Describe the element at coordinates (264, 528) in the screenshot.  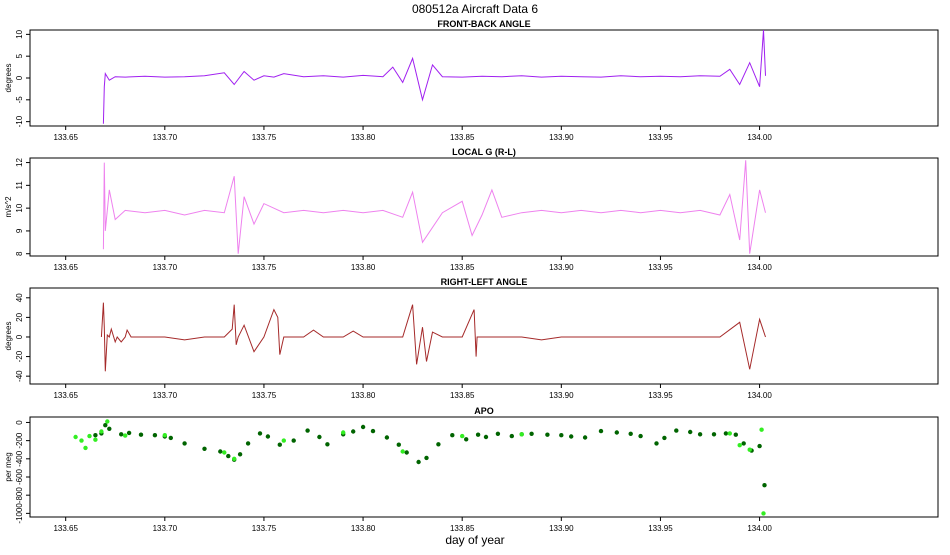
I see `x-tick-label: 133.75` at that location.